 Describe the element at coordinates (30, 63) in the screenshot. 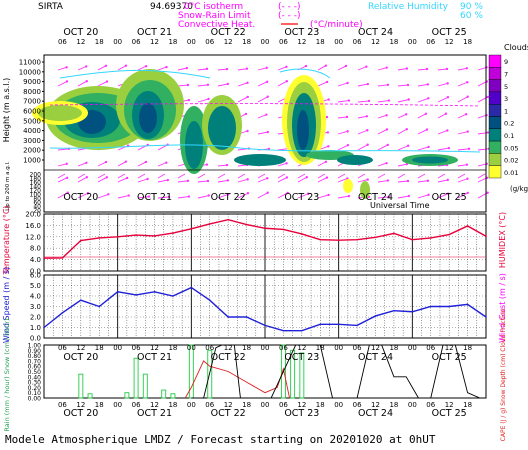

I see `height-tick: 11000` at that location.